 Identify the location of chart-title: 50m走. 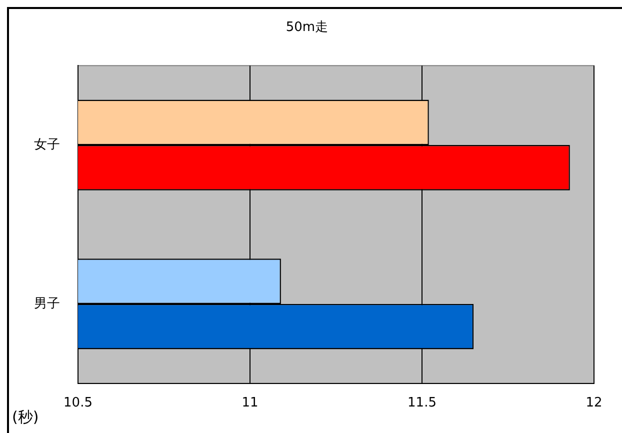
(307, 28).